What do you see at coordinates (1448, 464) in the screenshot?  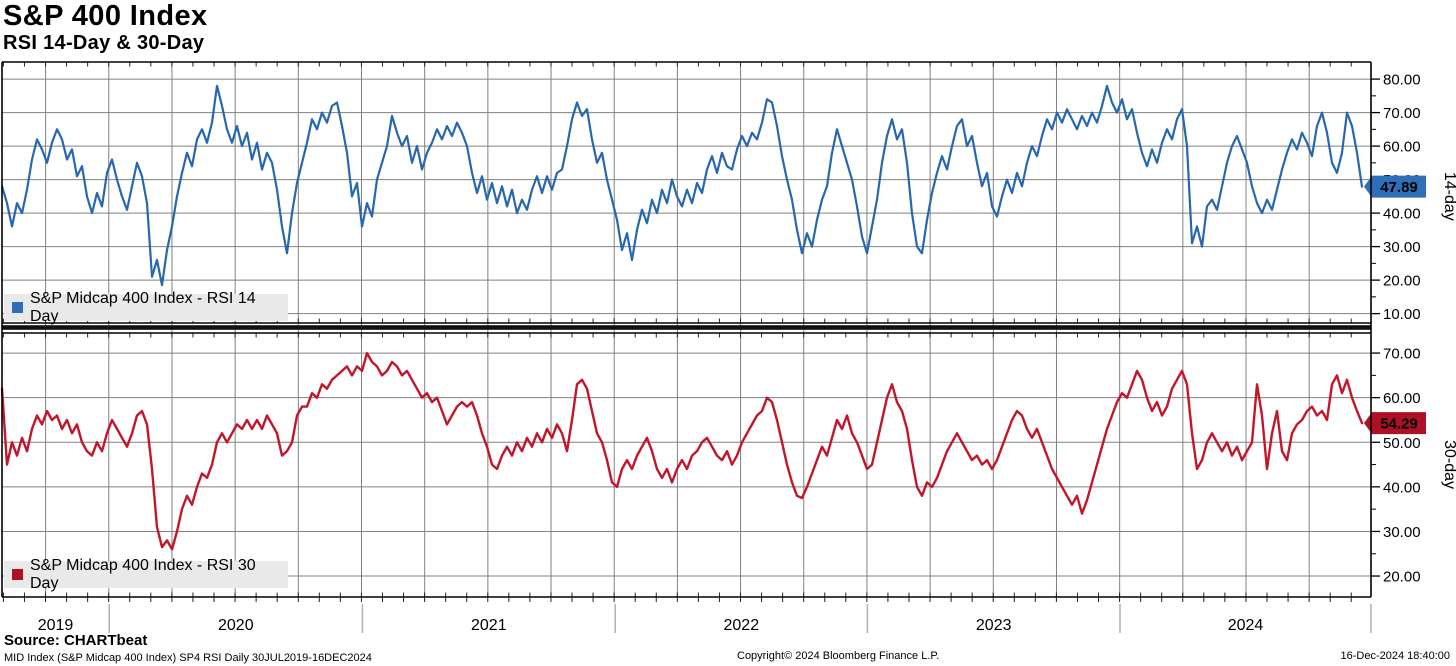 I see `axis-title-30-day: 30-day` at bounding box center [1448, 464].